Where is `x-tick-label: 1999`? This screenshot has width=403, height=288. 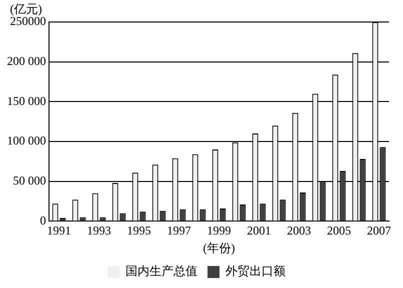
x-tick-label: 1999 is located at coordinates (219, 231).